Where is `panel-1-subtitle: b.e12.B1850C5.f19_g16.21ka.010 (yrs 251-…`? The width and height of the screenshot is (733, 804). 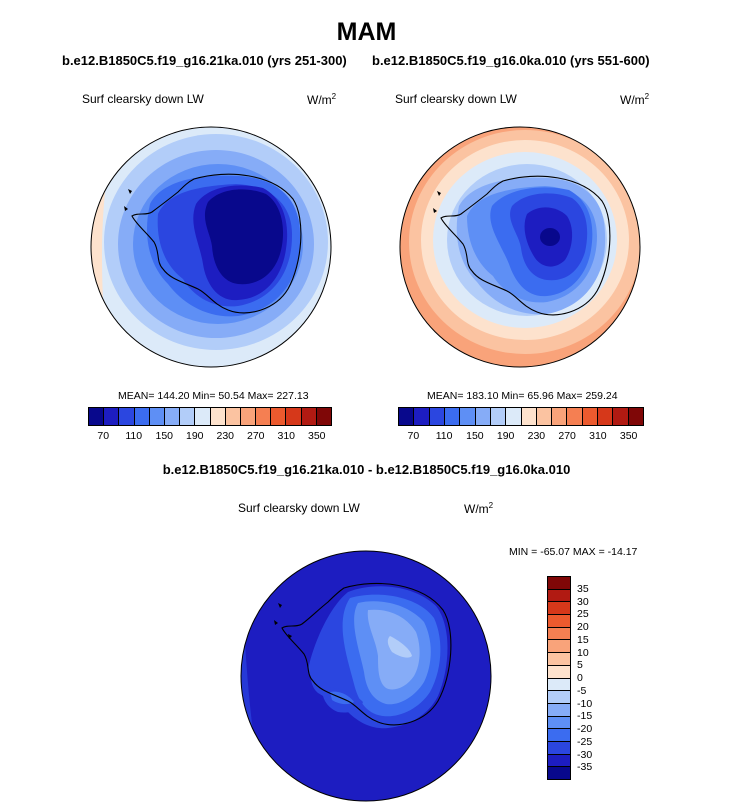
panel-1-subtitle: b.e12.B1850C5.f19_g16.21ka.010 (yrs 251-… is located at coordinates (204, 60).